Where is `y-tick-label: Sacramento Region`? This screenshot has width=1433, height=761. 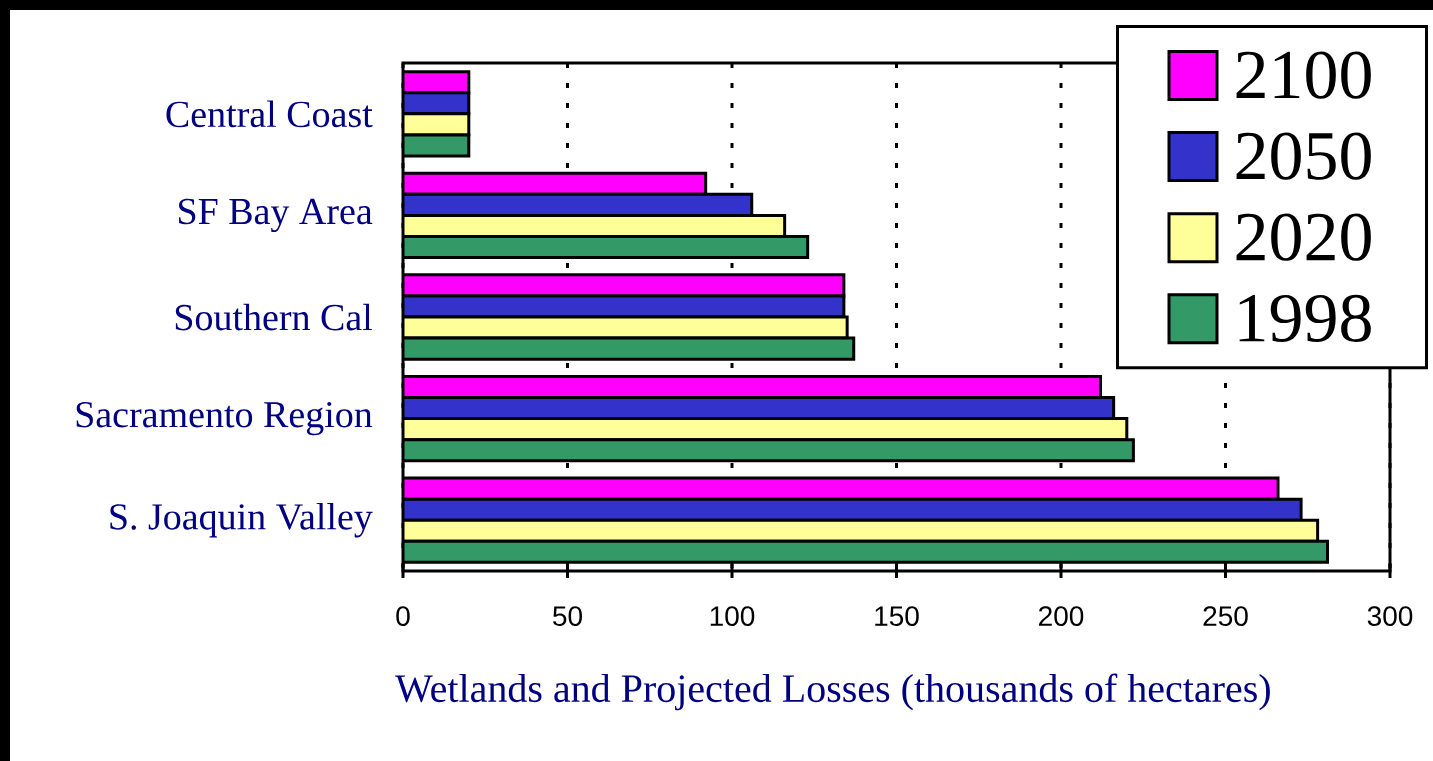
y-tick-label: Sacramento Region is located at coordinates (224, 418).